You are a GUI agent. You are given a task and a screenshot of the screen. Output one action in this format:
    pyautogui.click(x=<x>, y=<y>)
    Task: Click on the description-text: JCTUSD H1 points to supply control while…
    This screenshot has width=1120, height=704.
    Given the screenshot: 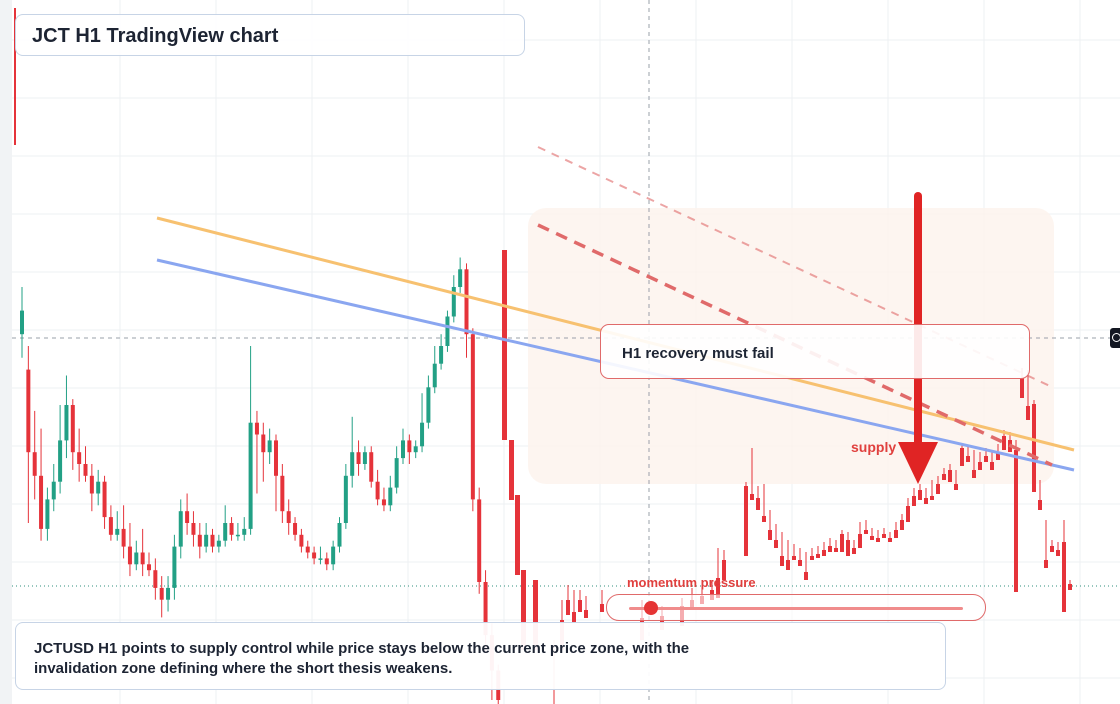 What is the action you would take?
    pyautogui.click(x=362, y=658)
    